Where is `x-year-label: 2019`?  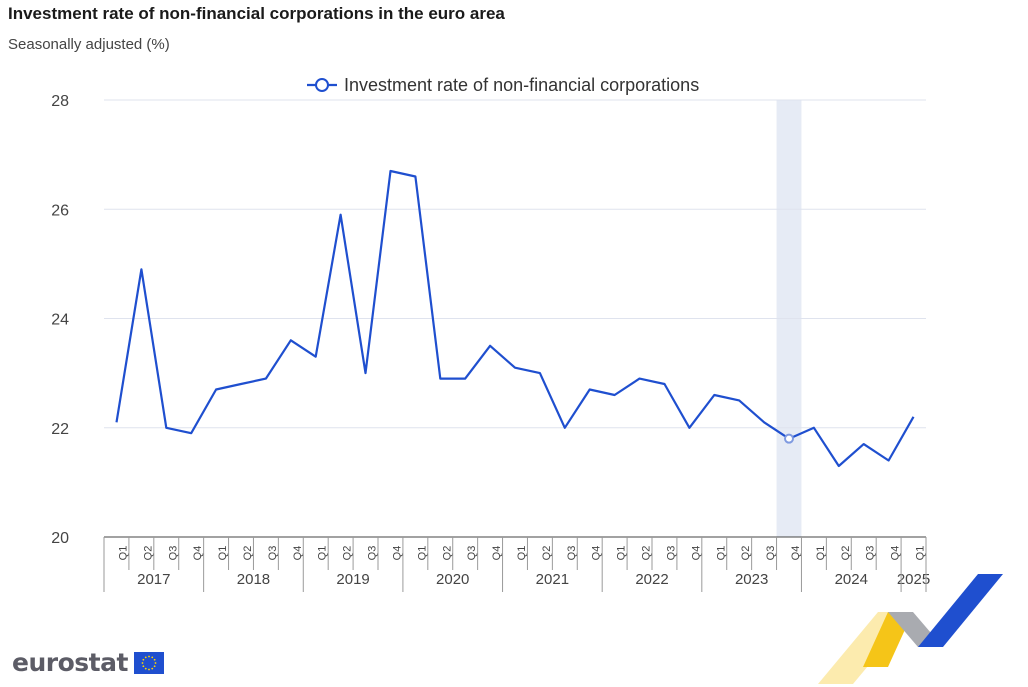
x-year-label: 2019 is located at coordinates (352, 579).